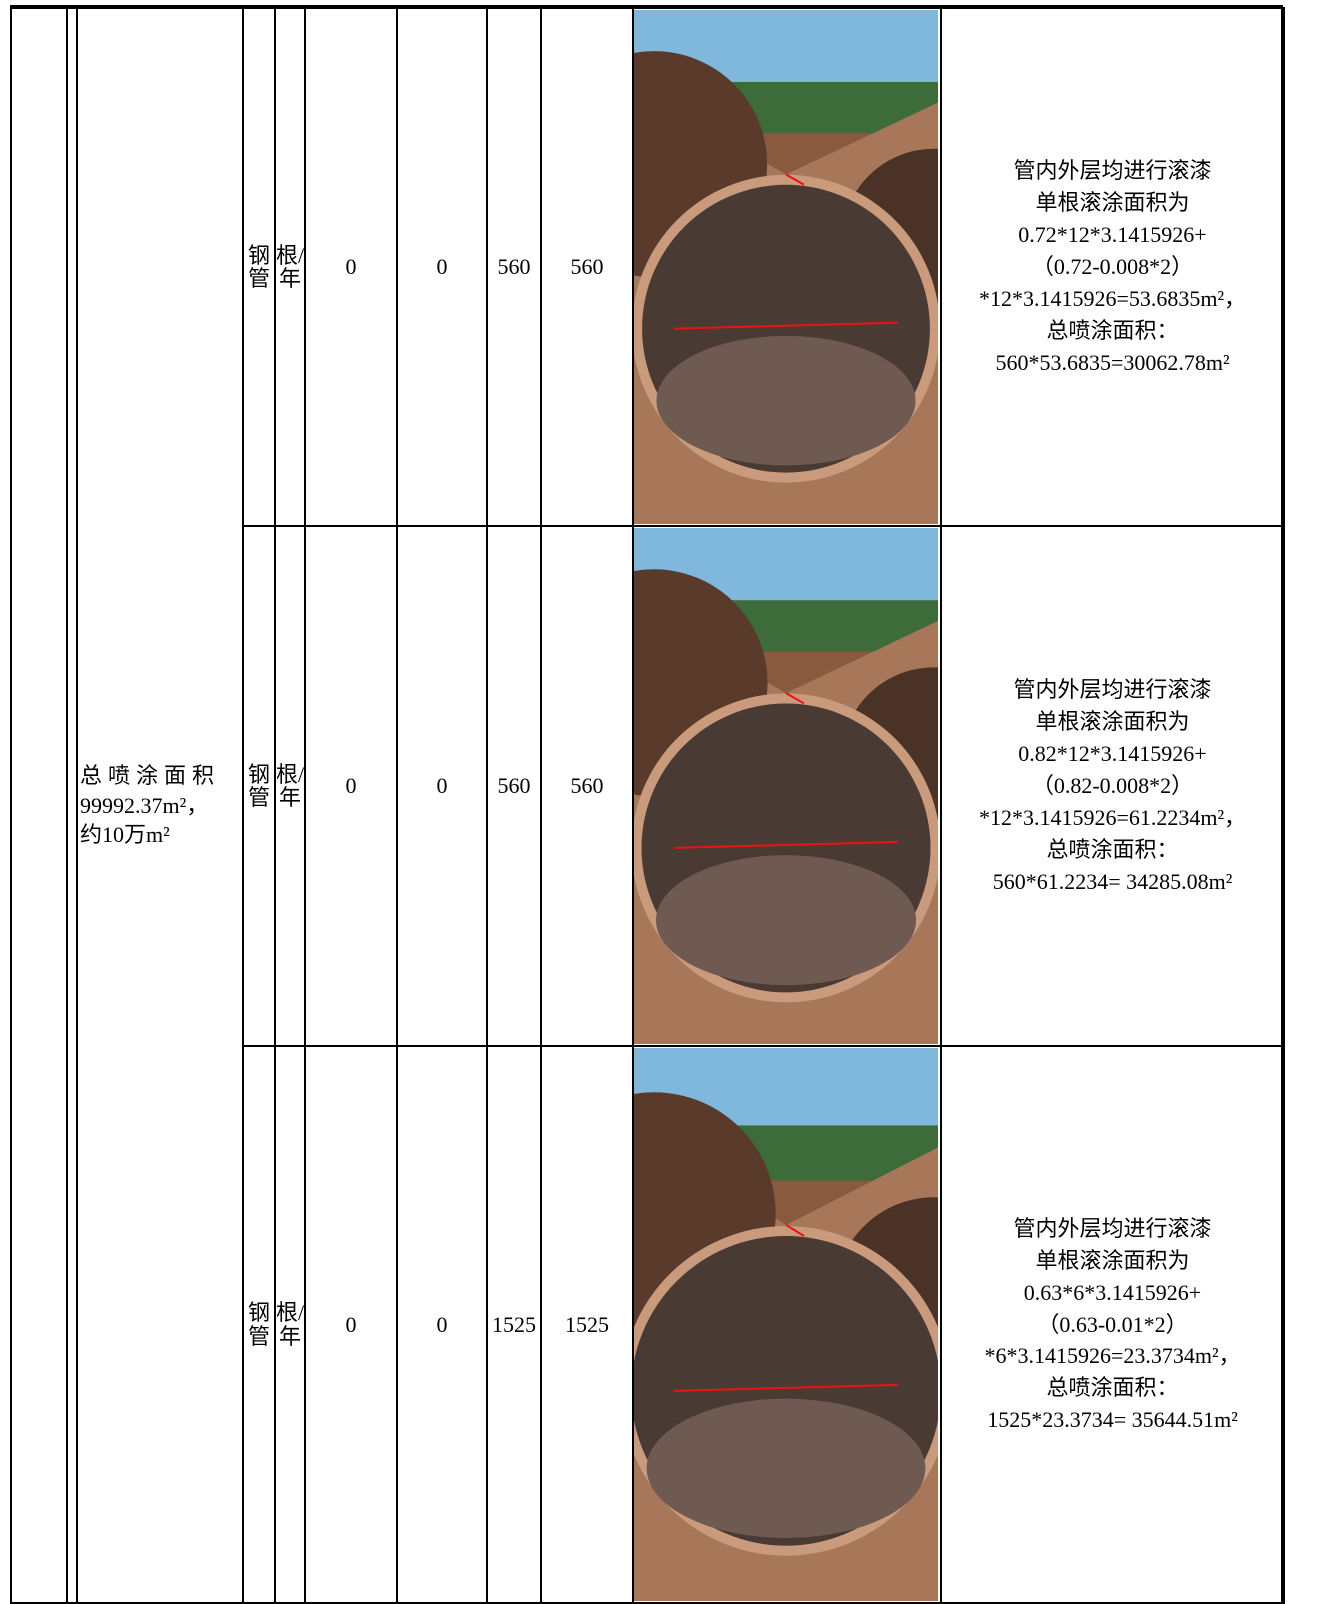 The width and height of the screenshot is (1317, 1604). I want to click on description-line: 1525*23.3734= 35644.51m², so click(1112, 1420).